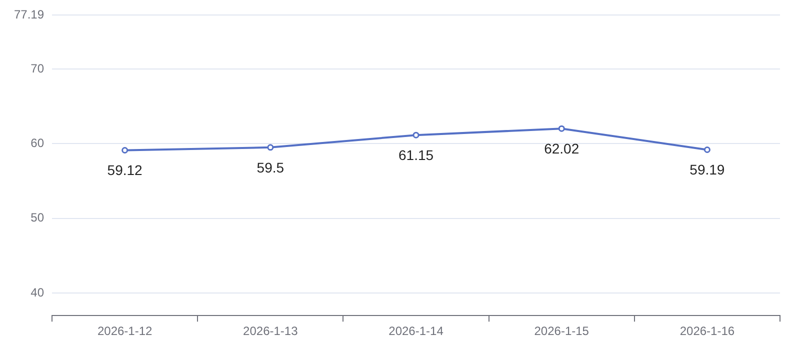 Image resolution: width=786 pixels, height=352 pixels. What do you see at coordinates (37, 143) in the screenshot?
I see `y-tick-label: 60` at bounding box center [37, 143].